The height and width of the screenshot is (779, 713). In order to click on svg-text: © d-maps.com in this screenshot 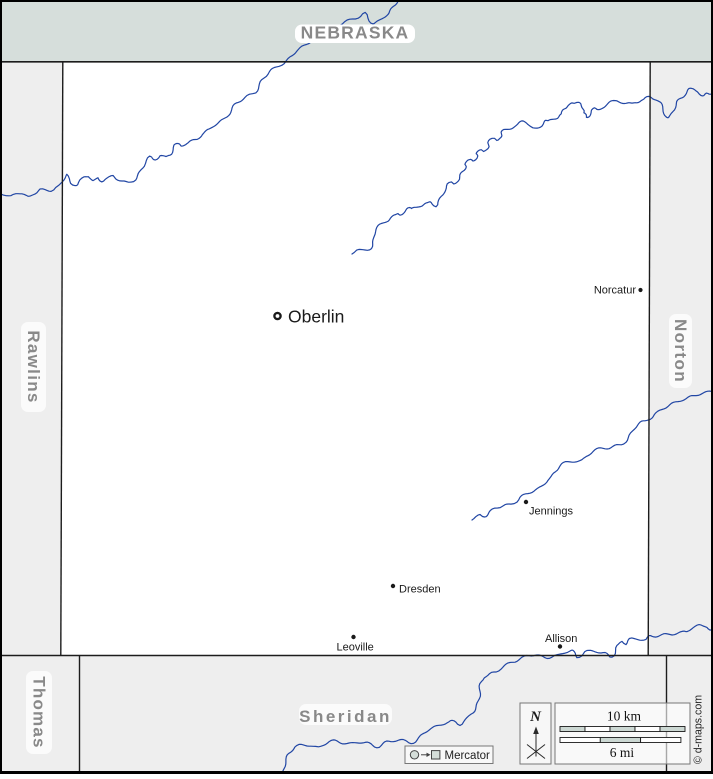, I will do `click(699, 729)`.